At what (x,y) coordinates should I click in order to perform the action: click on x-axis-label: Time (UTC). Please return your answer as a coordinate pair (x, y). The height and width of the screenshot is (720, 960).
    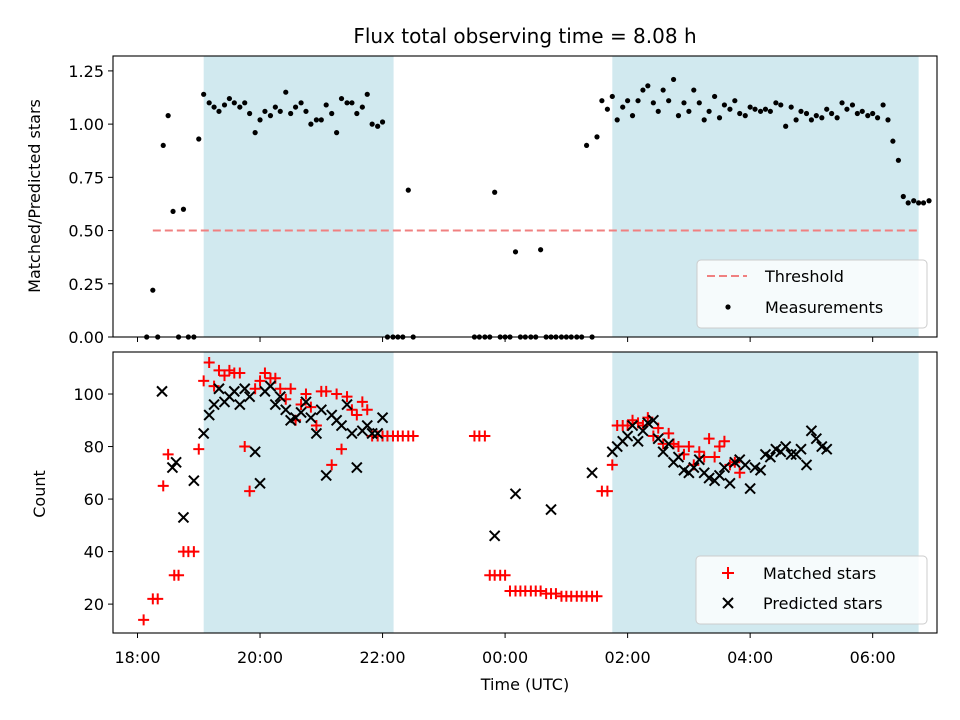
    Looking at the image, I should click on (524, 684).